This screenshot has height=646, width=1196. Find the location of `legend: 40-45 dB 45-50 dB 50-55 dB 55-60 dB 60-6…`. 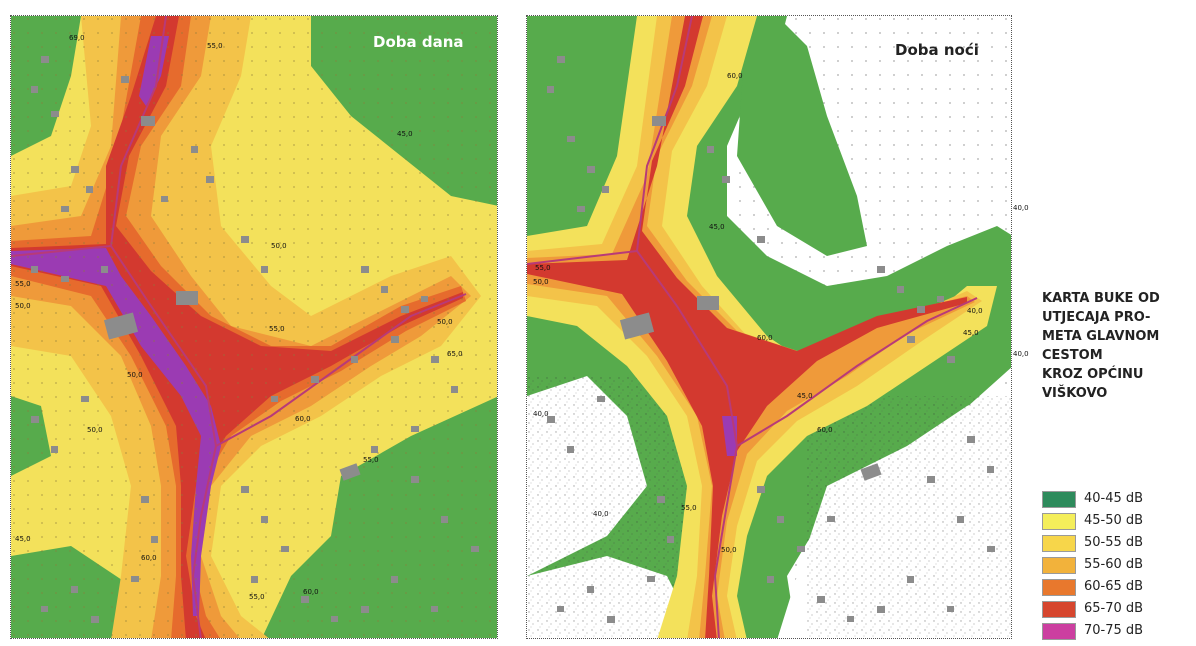

legend: 40-45 dB 45-50 dB 50-55 dB 55-60 dB 60-6… is located at coordinates (1117, 566).